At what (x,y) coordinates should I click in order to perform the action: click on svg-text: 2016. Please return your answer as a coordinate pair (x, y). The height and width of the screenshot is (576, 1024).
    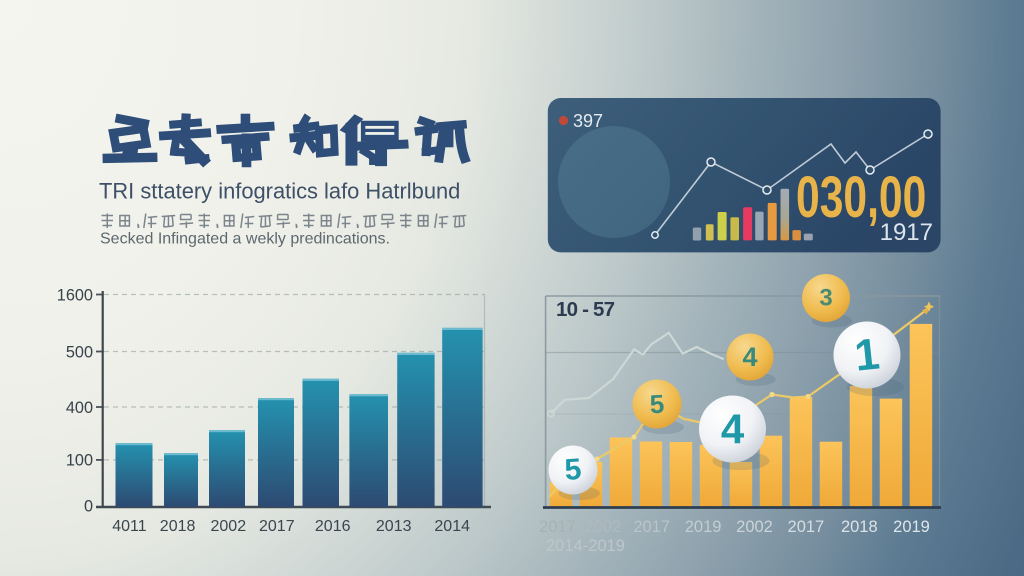
    Looking at the image, I should click on (333, 526).